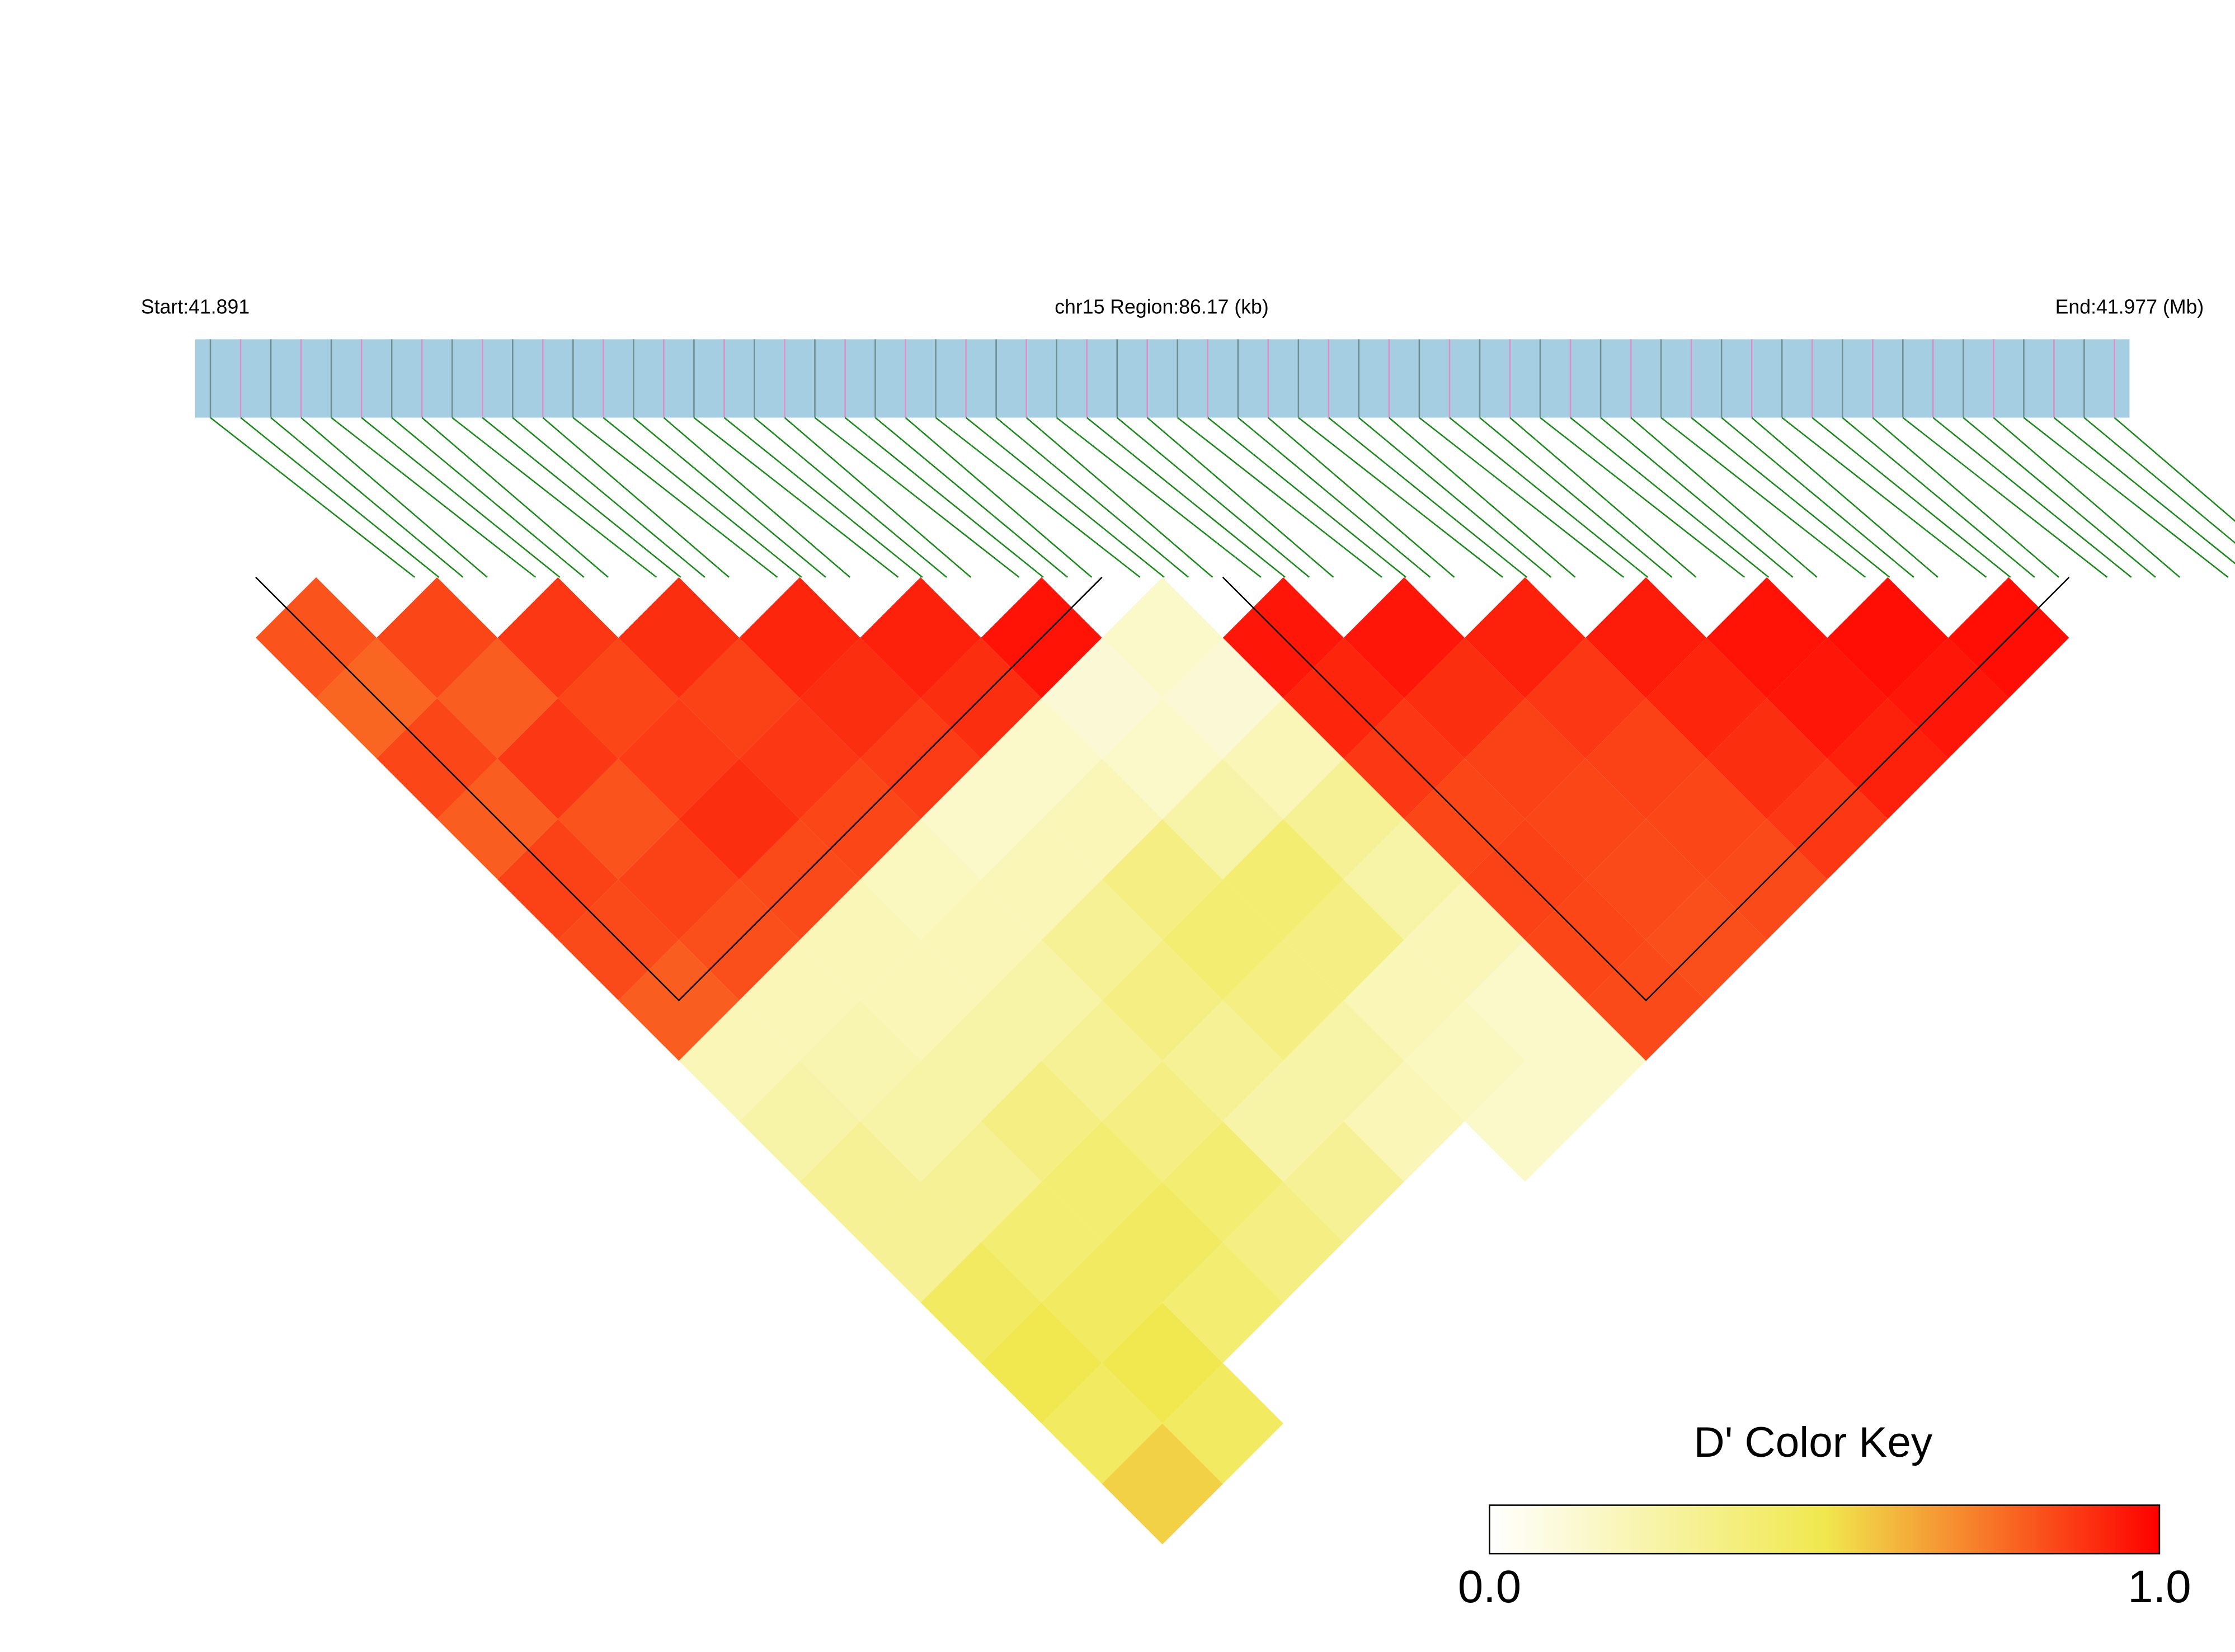 The height and width of the screenshot is (1652, 2235). What do you see at coordinates (1489, 1587) in the screenshot?
I see `key-tick-label: 0.0` at bounding box center [1489, 1587].